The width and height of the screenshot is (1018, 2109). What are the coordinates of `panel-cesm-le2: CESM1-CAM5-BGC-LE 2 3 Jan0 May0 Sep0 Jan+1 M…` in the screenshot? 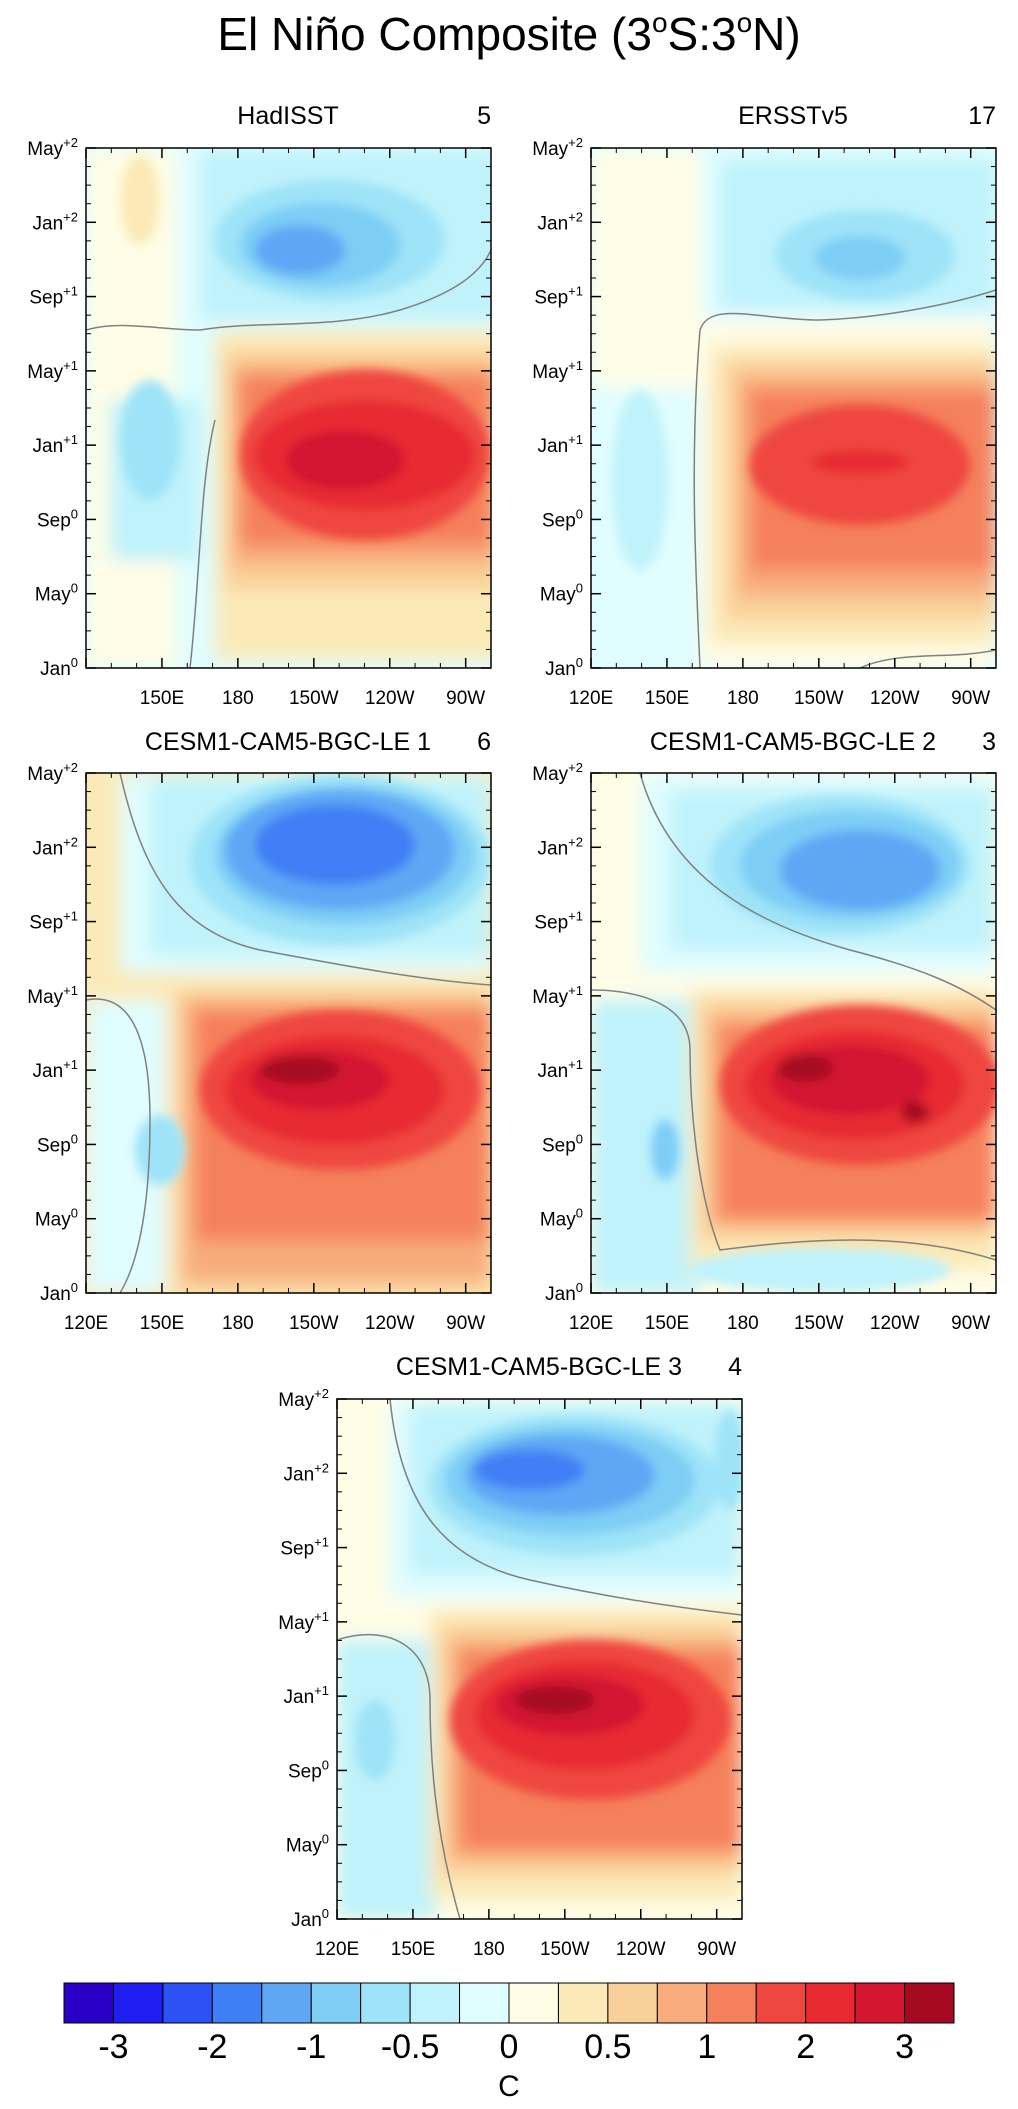 It's located at (764, 1031).